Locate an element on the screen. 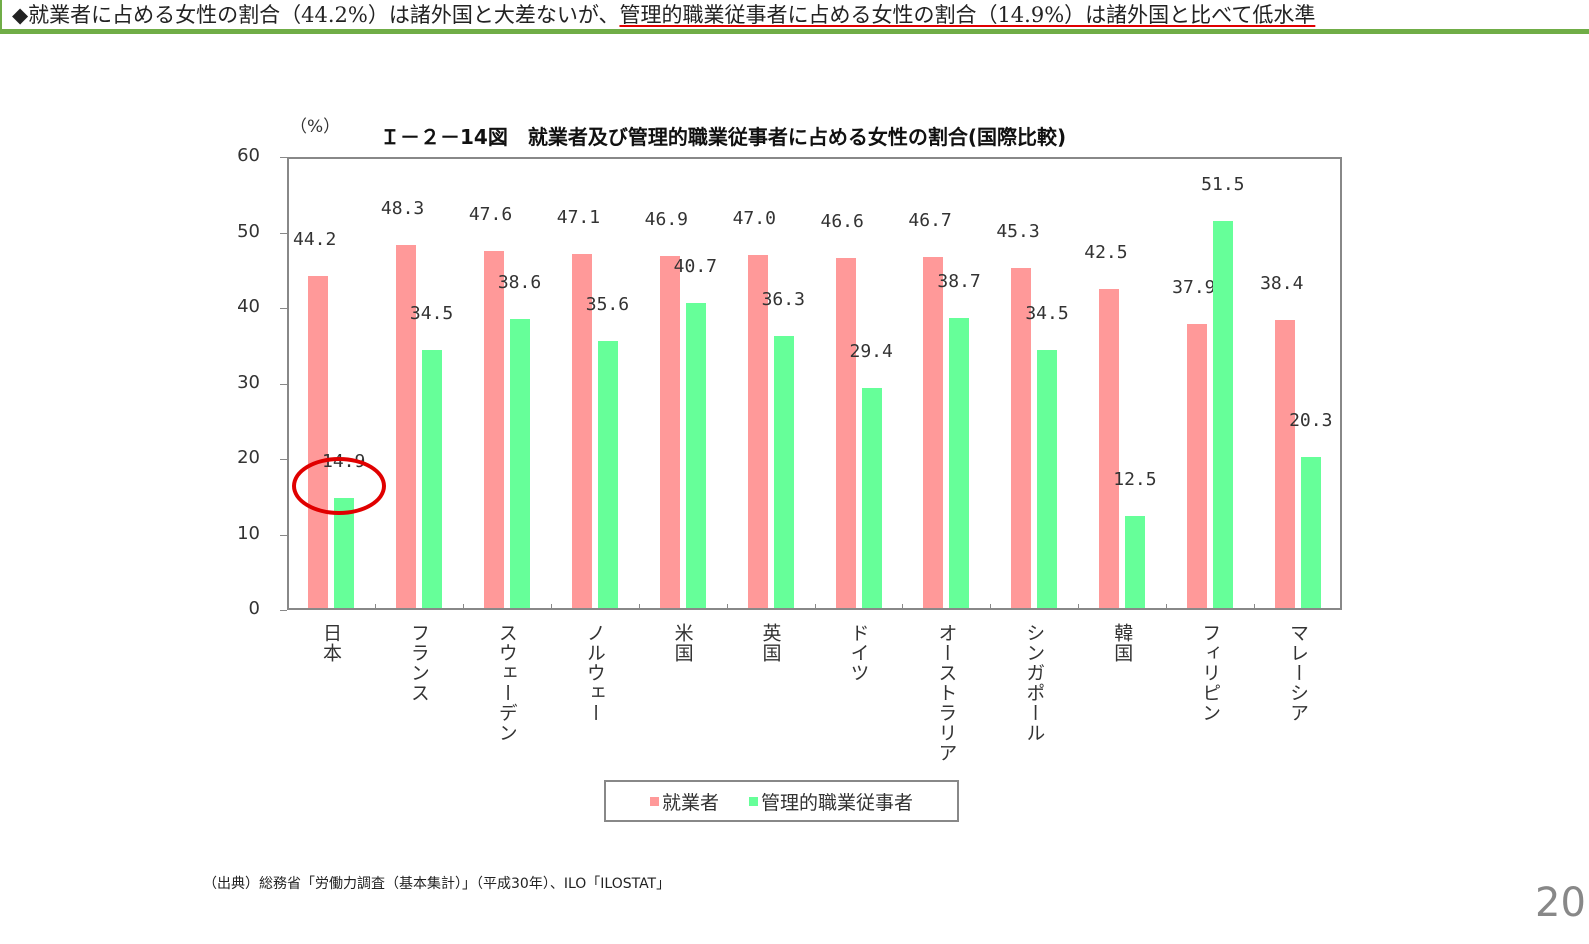  legend-label: 管理的職業従事者 is located at coordinates (837, 802).